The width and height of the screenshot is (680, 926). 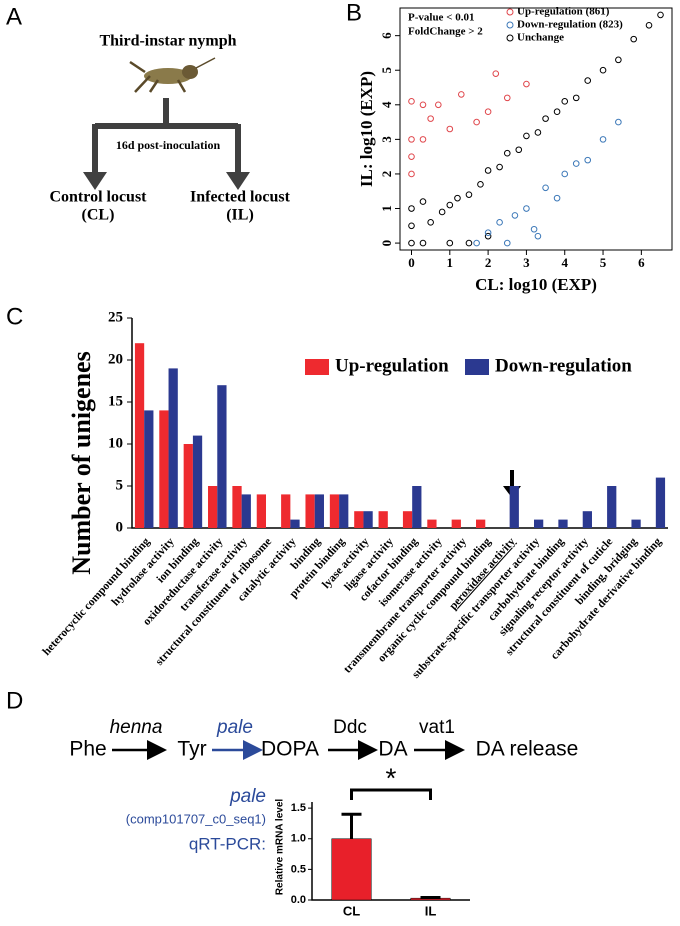 I want to click on x-tick-label: 6, so click(x=641, y=262).